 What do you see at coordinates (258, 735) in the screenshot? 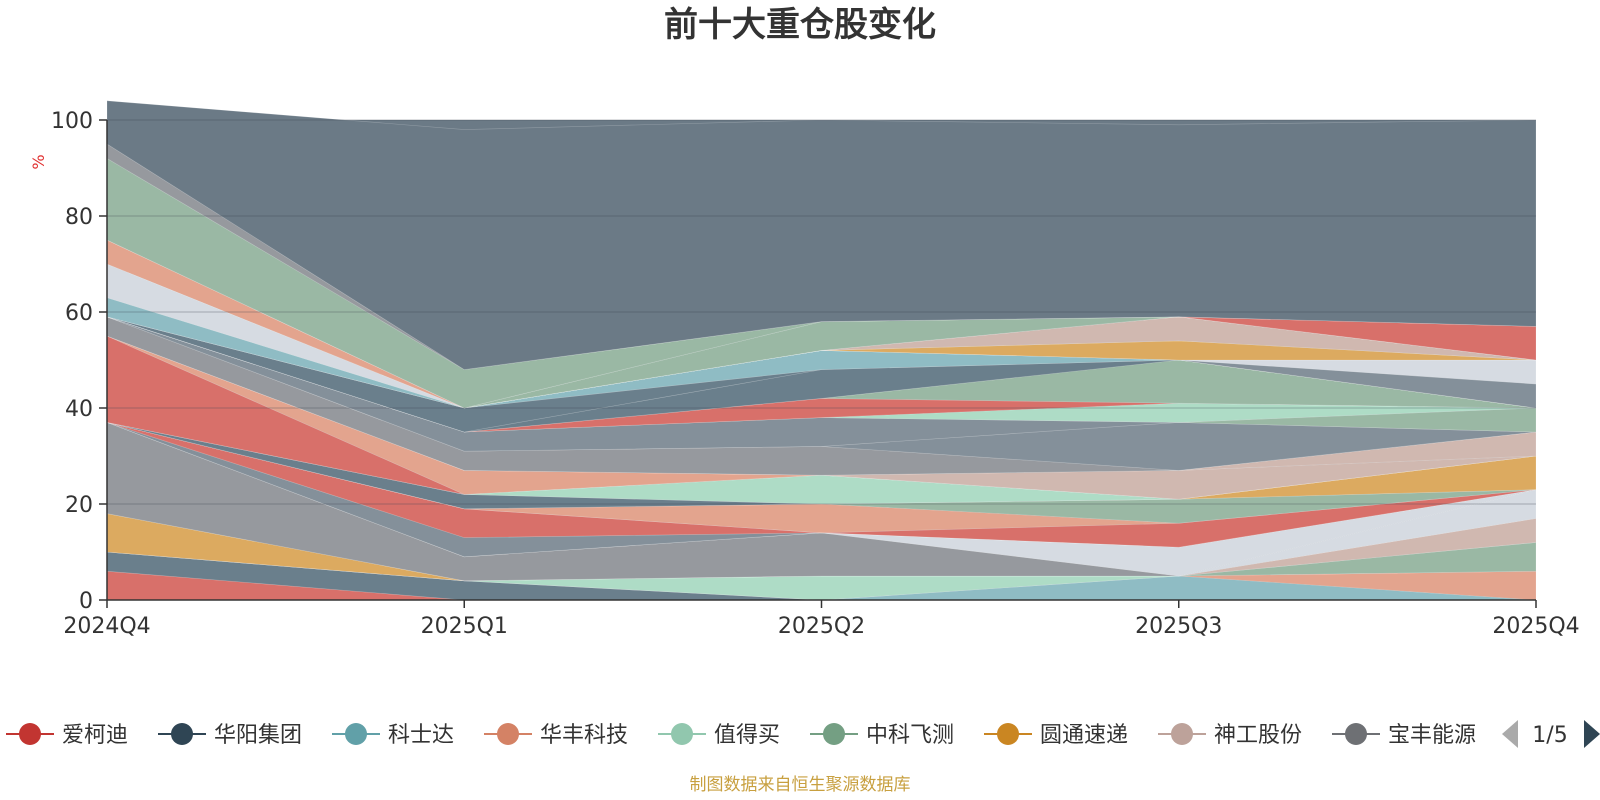
I see `legend-label: 华阳集团` at bounding box center [258, 735].